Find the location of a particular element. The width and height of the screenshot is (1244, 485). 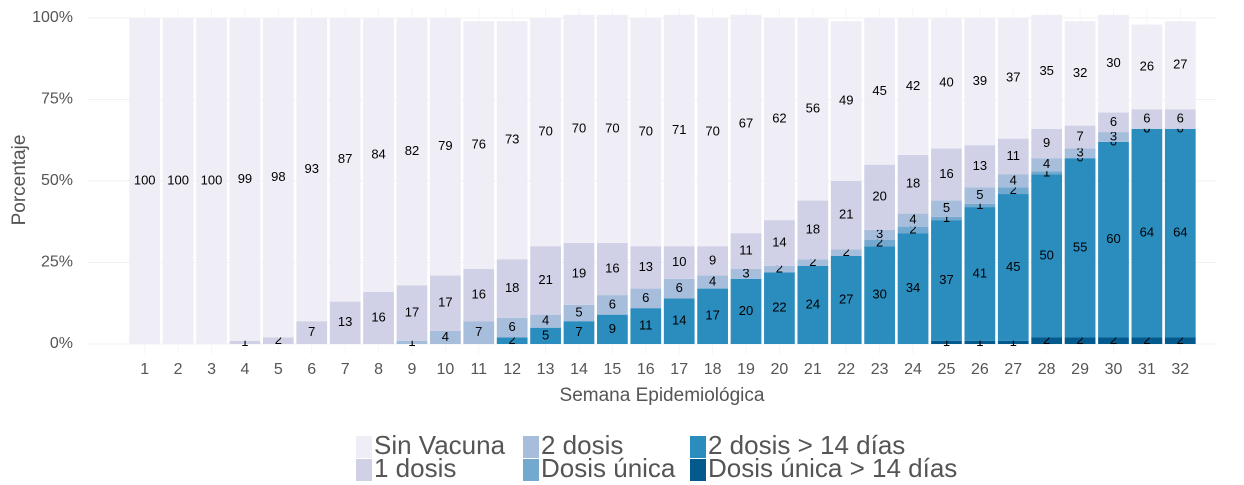

legend-label: Sin Vacuna is located at coordinates (440, 445).